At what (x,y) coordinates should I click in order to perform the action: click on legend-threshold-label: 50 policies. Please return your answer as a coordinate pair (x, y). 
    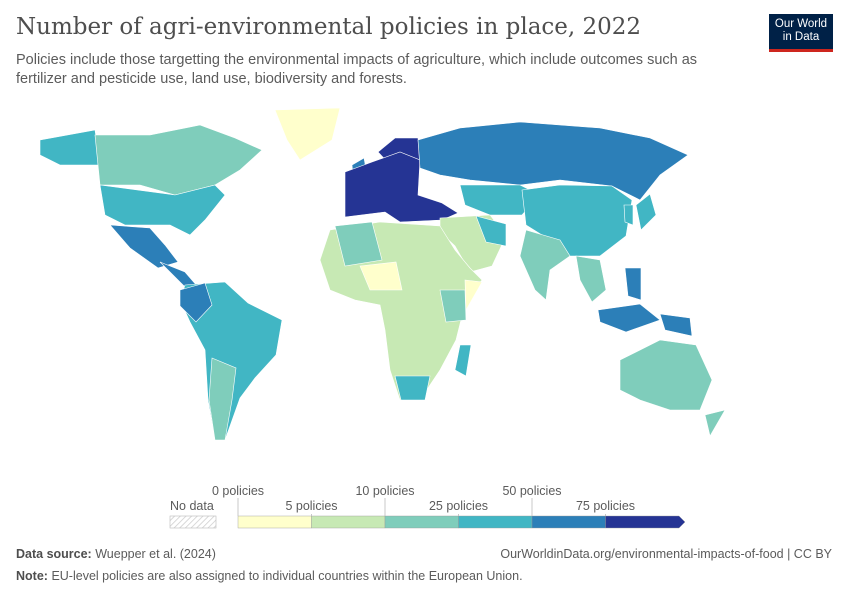
    Looking at the image, I should click on (531, 491).